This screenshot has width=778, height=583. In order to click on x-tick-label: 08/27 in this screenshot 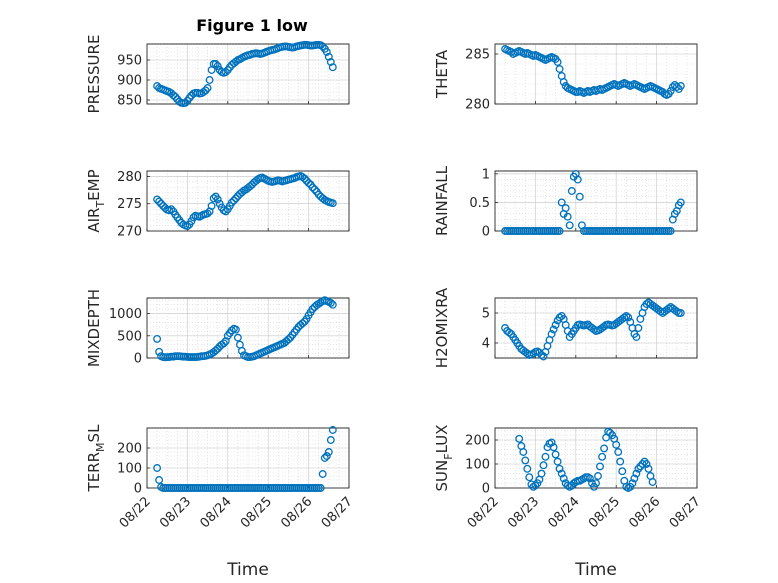, I will do `click(337, 512)`.